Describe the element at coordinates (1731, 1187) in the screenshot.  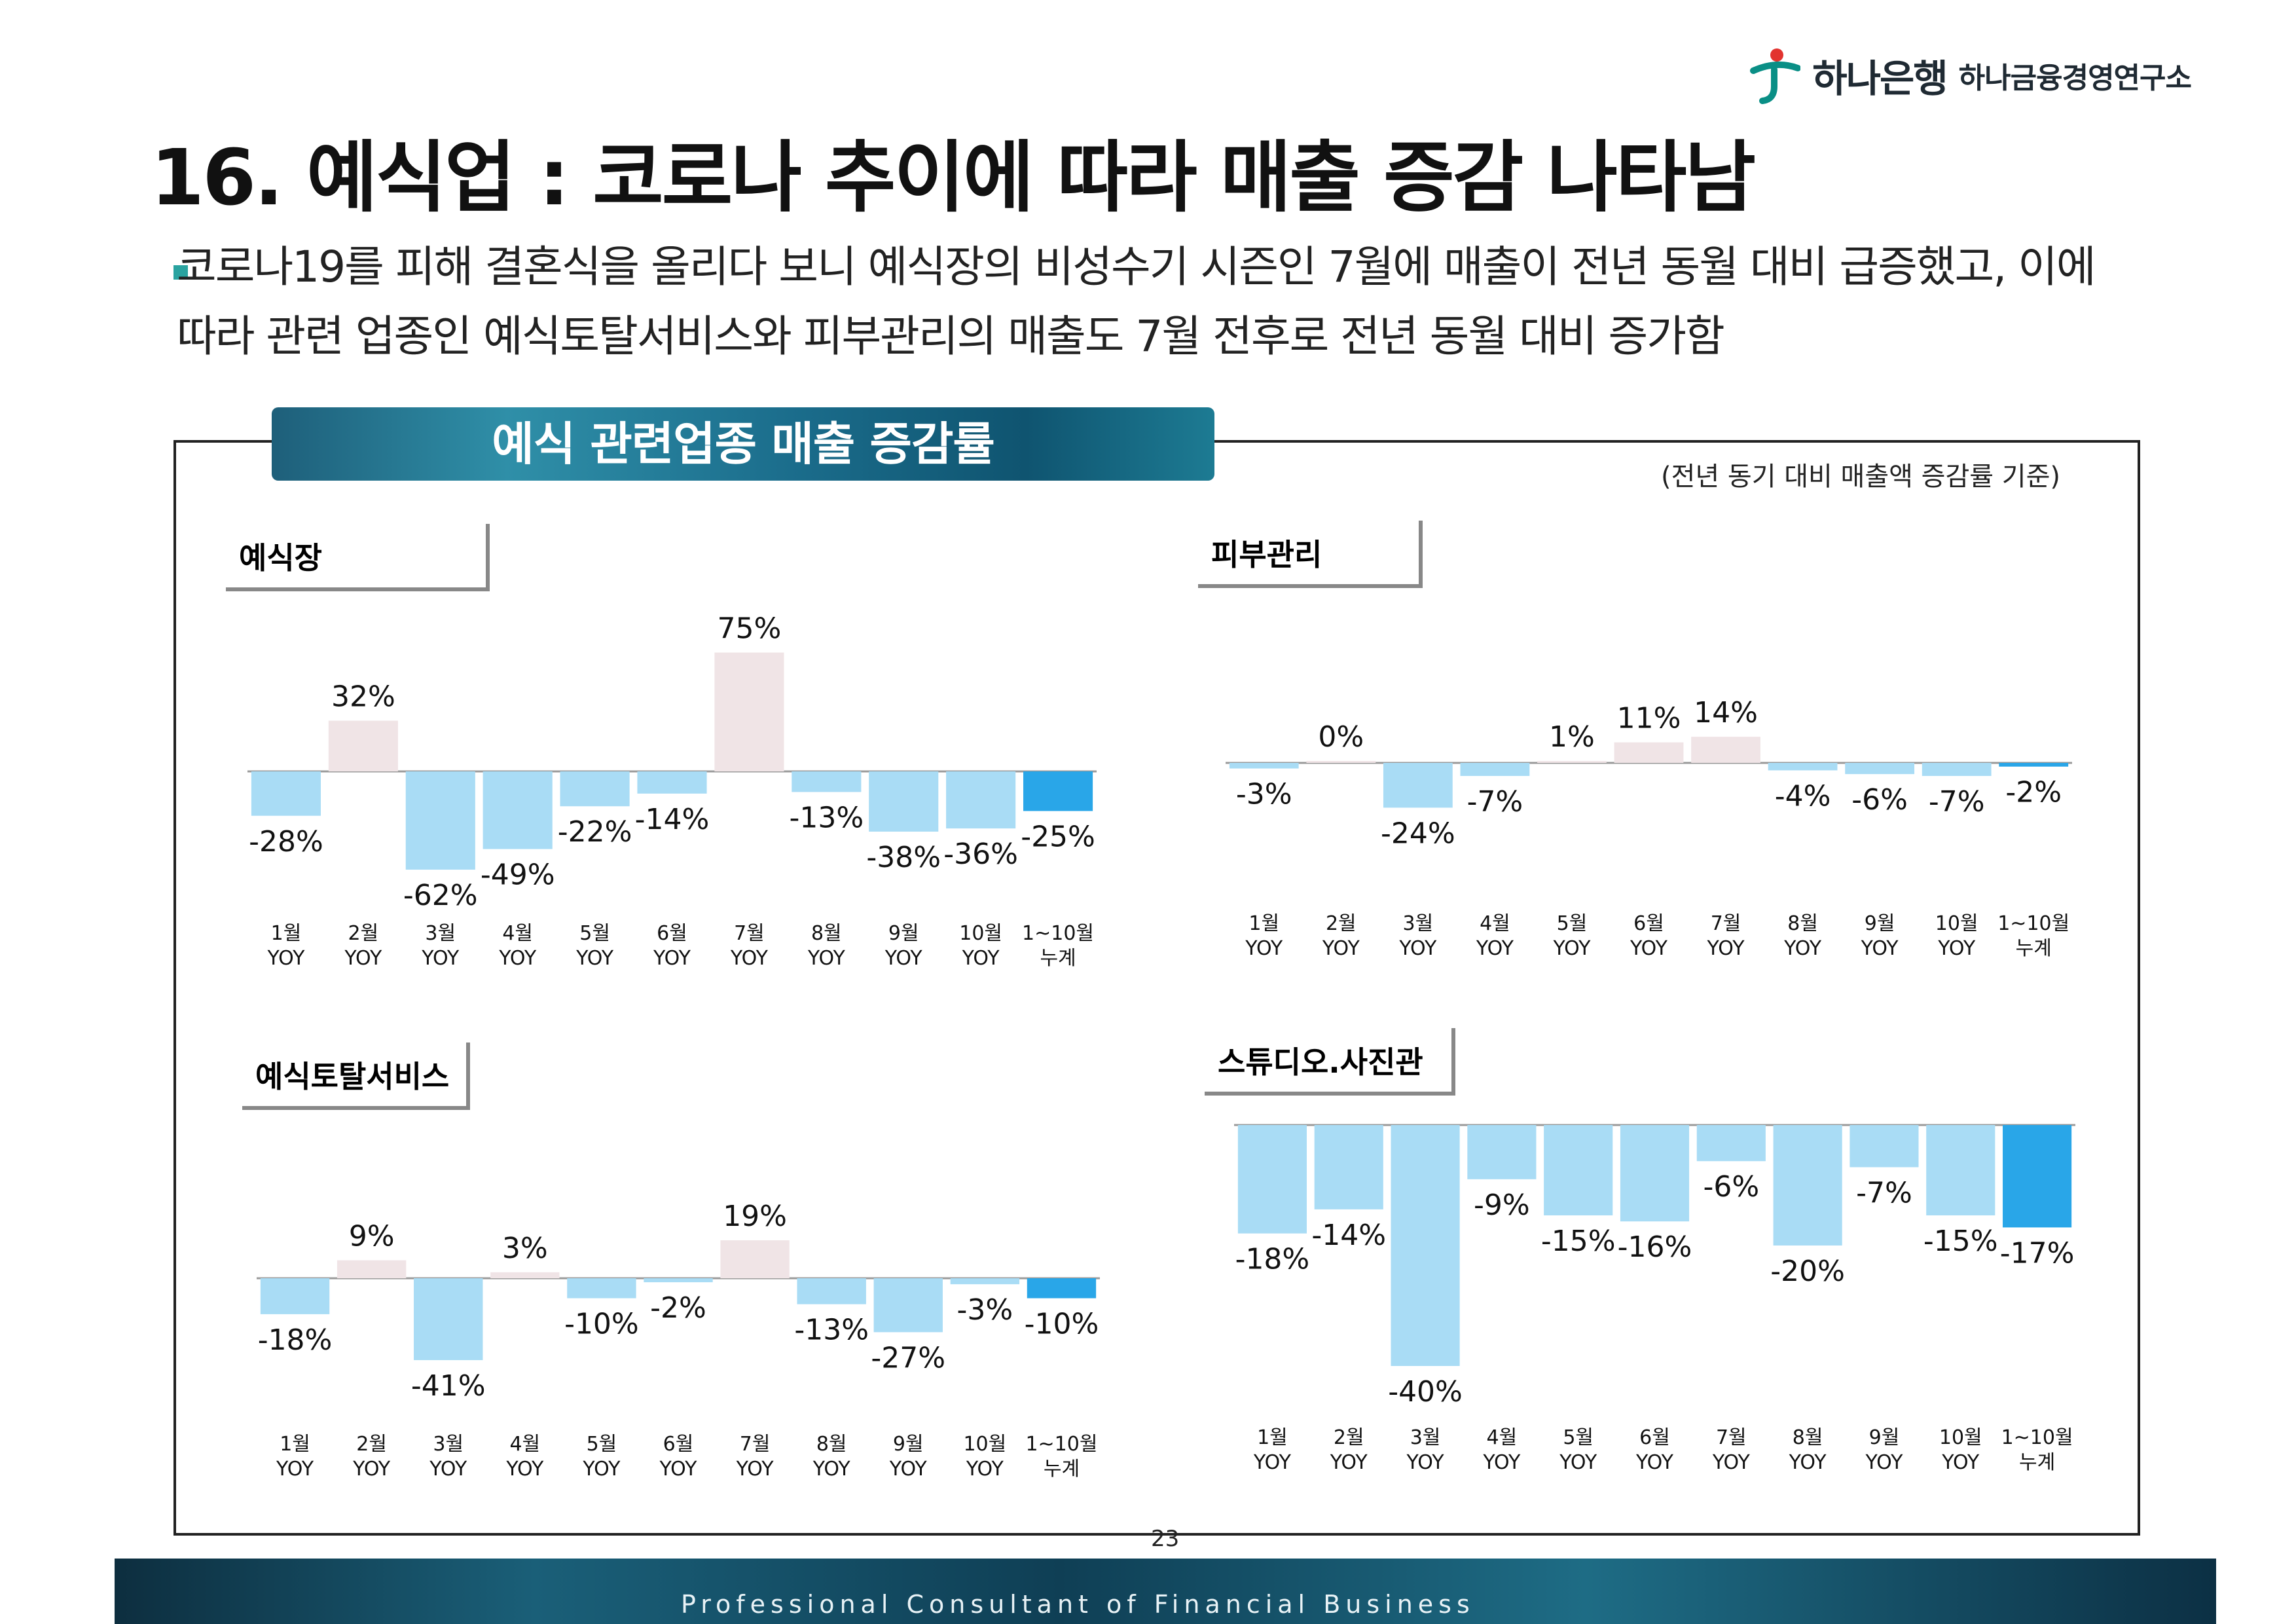
I see `chart-3-value-label-6: -6%` at that location.